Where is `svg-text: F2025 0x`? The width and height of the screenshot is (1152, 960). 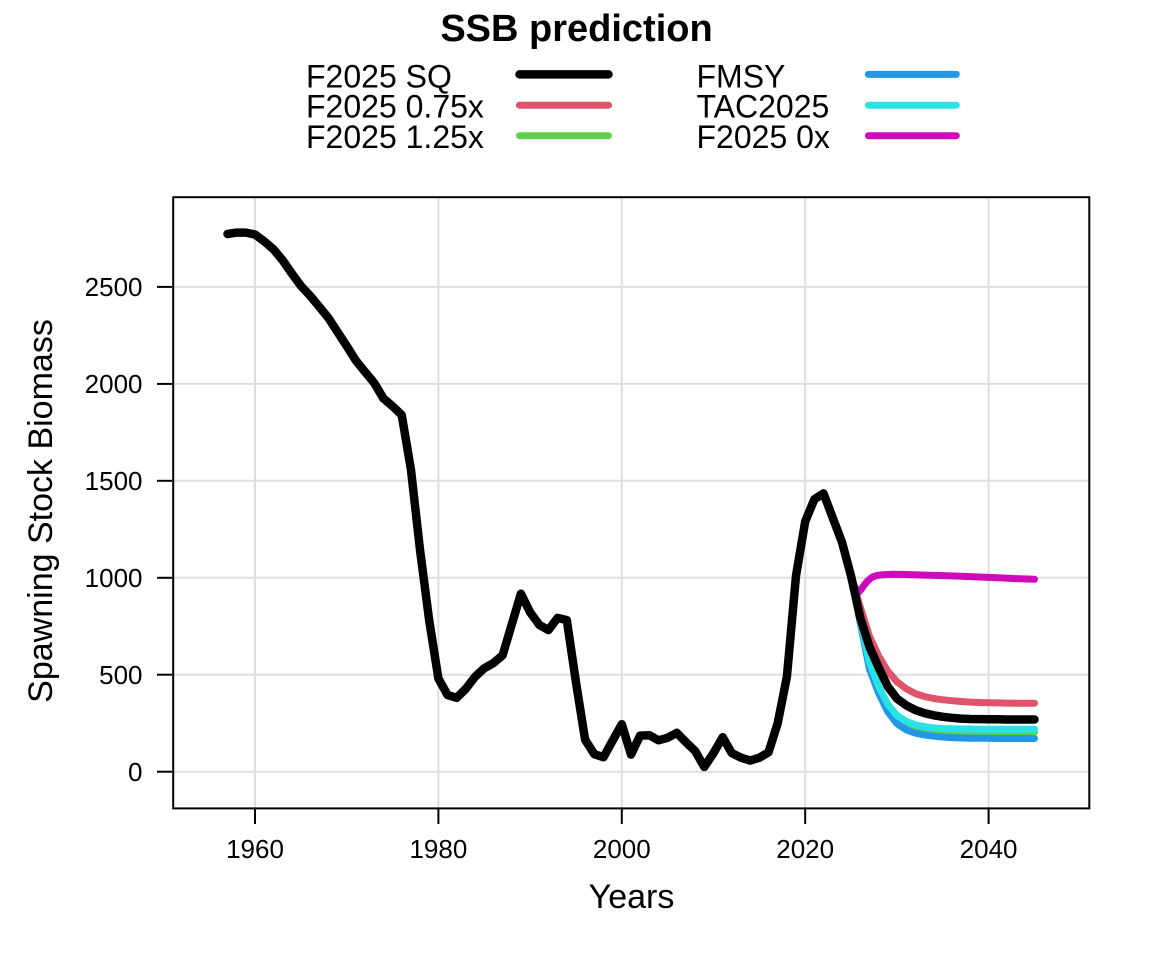 svg-text: F2025 0x is located at coordinates (763, 137).